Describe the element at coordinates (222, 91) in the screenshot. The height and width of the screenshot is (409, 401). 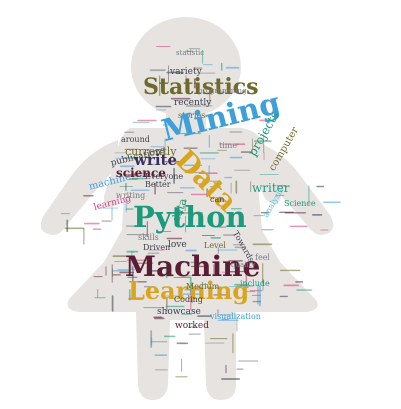
I see `word-programming: programming` at that location.